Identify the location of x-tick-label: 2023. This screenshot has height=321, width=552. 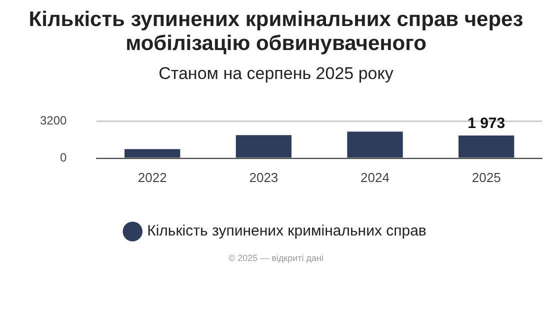
(263, 177).